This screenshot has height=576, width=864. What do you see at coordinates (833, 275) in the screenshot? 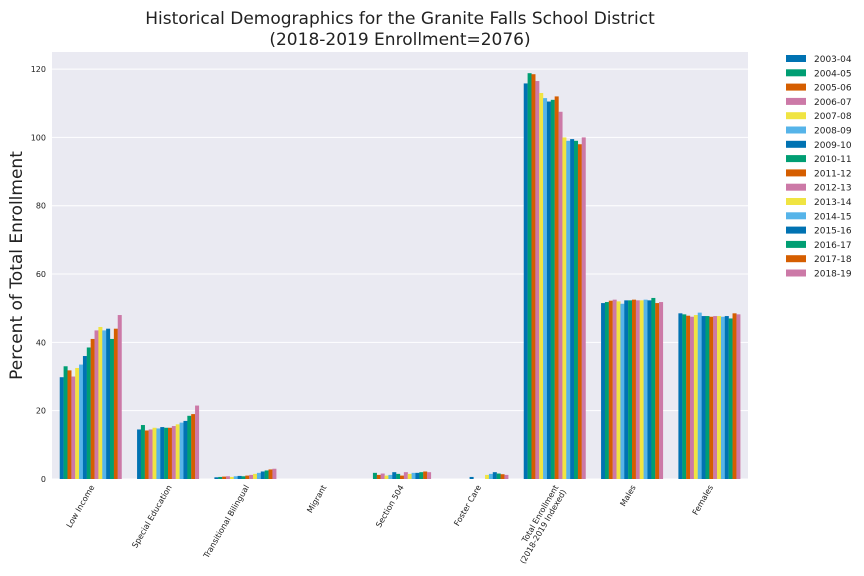
I see `legend-label: 2018-19` at bounding box center [833, 275].